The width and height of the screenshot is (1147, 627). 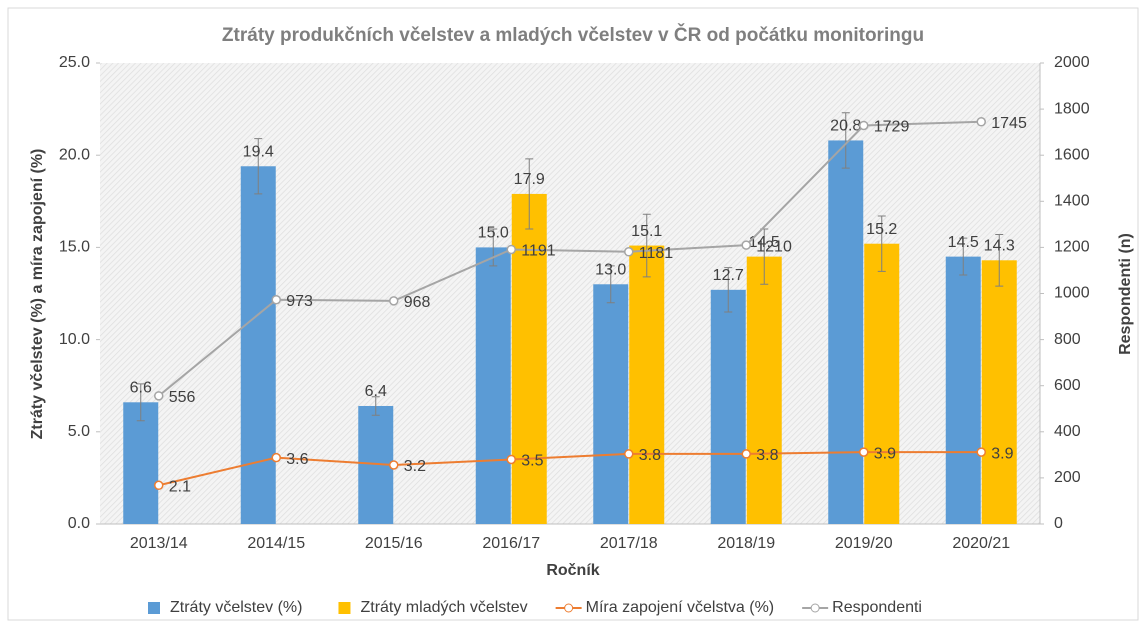 What do you see at coordinates (1072, 108) in the screenshot?
I see `y2-tick-label: 1800` at bounding box center [1072, 108].